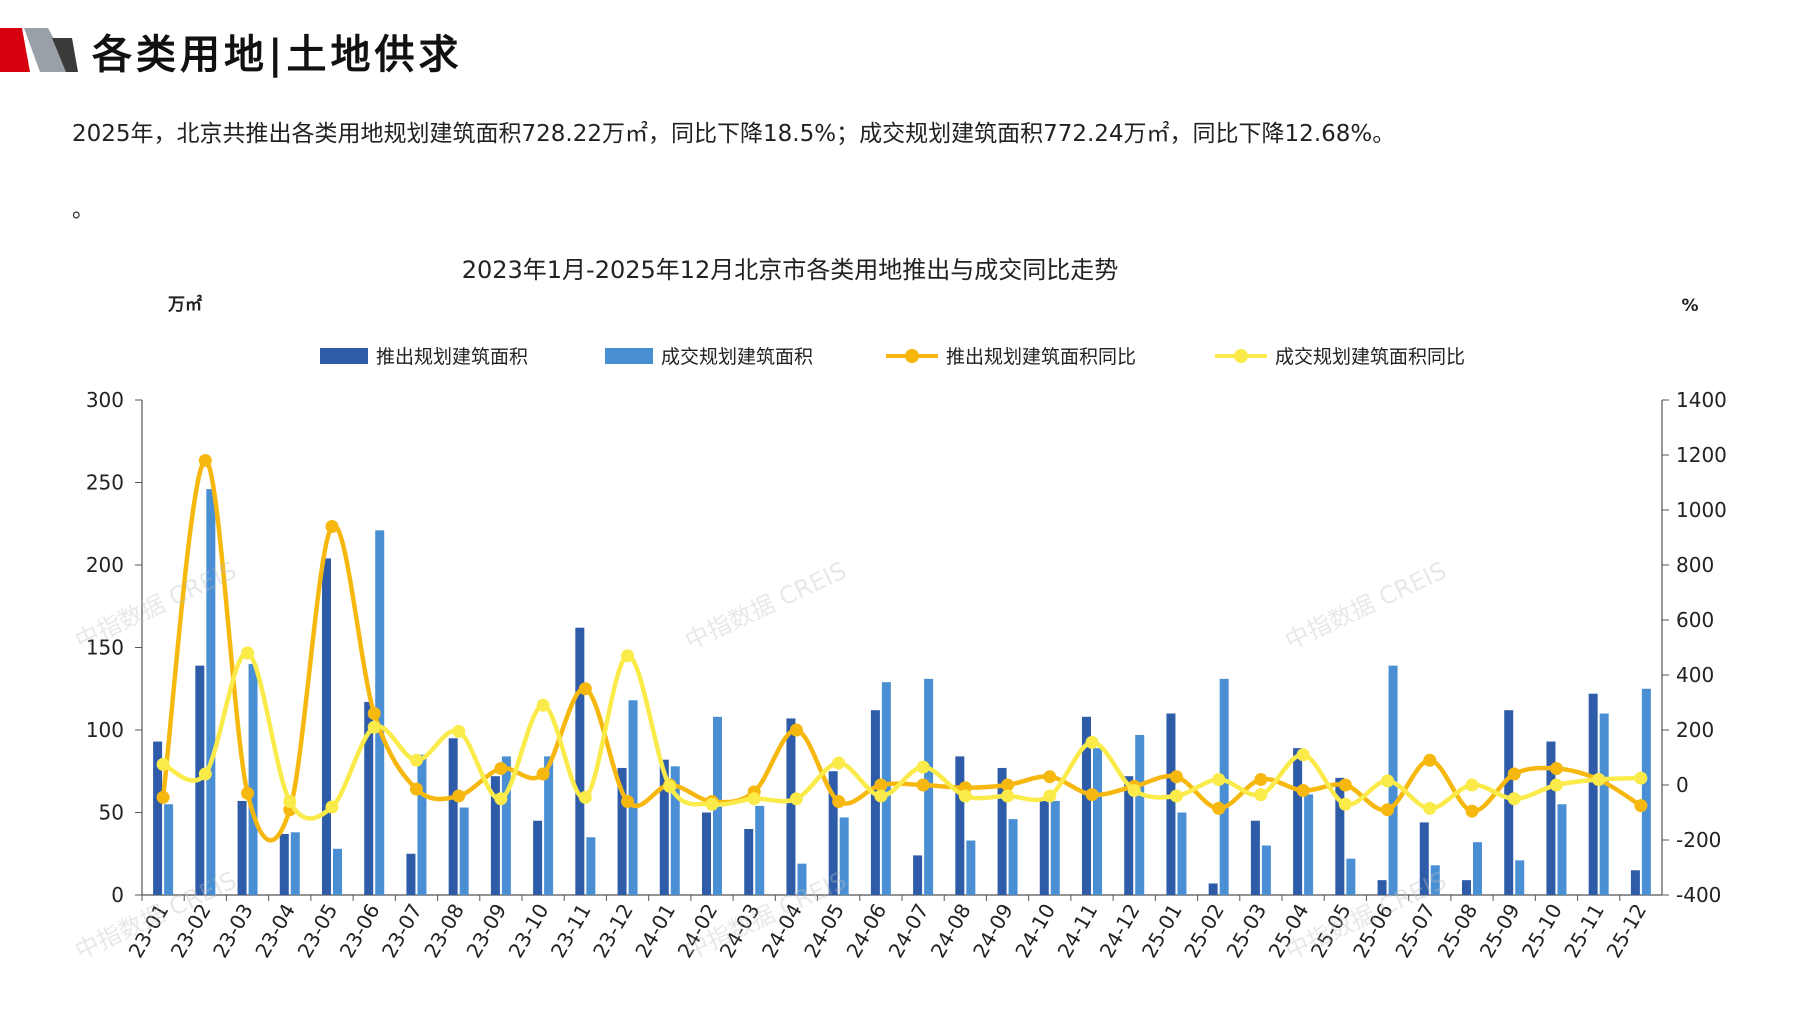 The height and width of the screenshot is (1010, 1797). What do you see at coordinates (111, 813) in the screenshot?
I see `left-tick-label: 50` at bounding box center [111, 813].